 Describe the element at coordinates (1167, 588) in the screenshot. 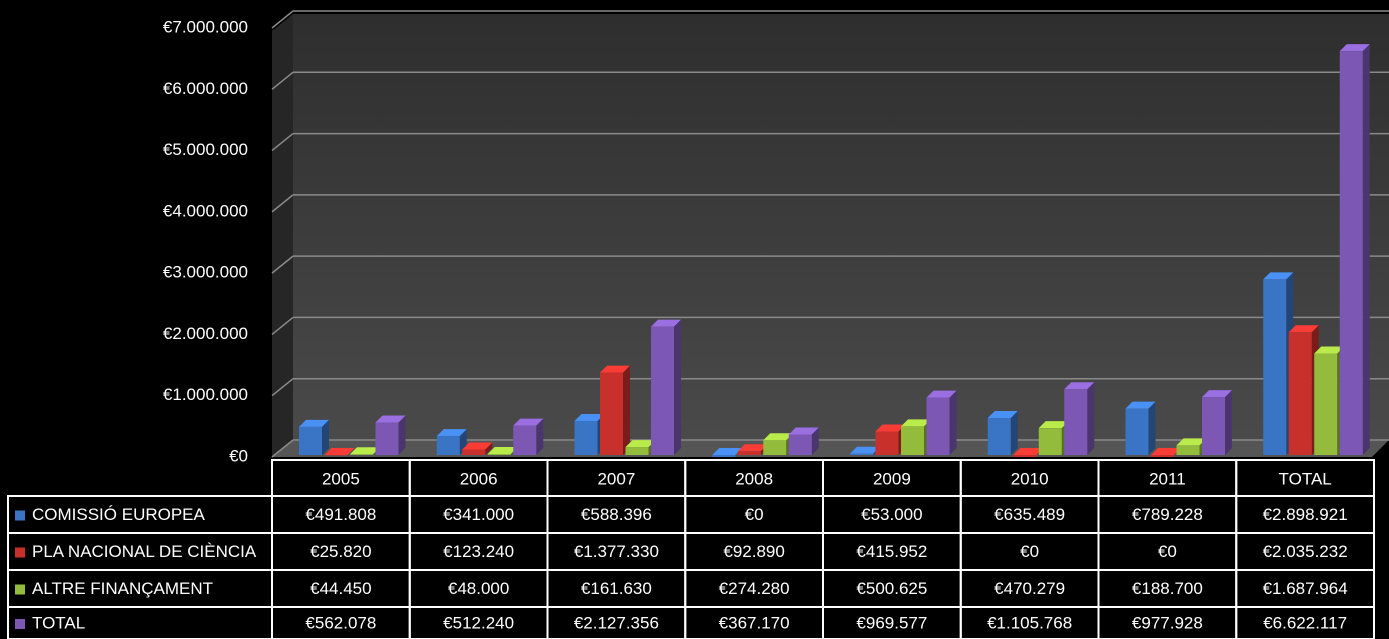

I see `data-label: €188.700` at that location.